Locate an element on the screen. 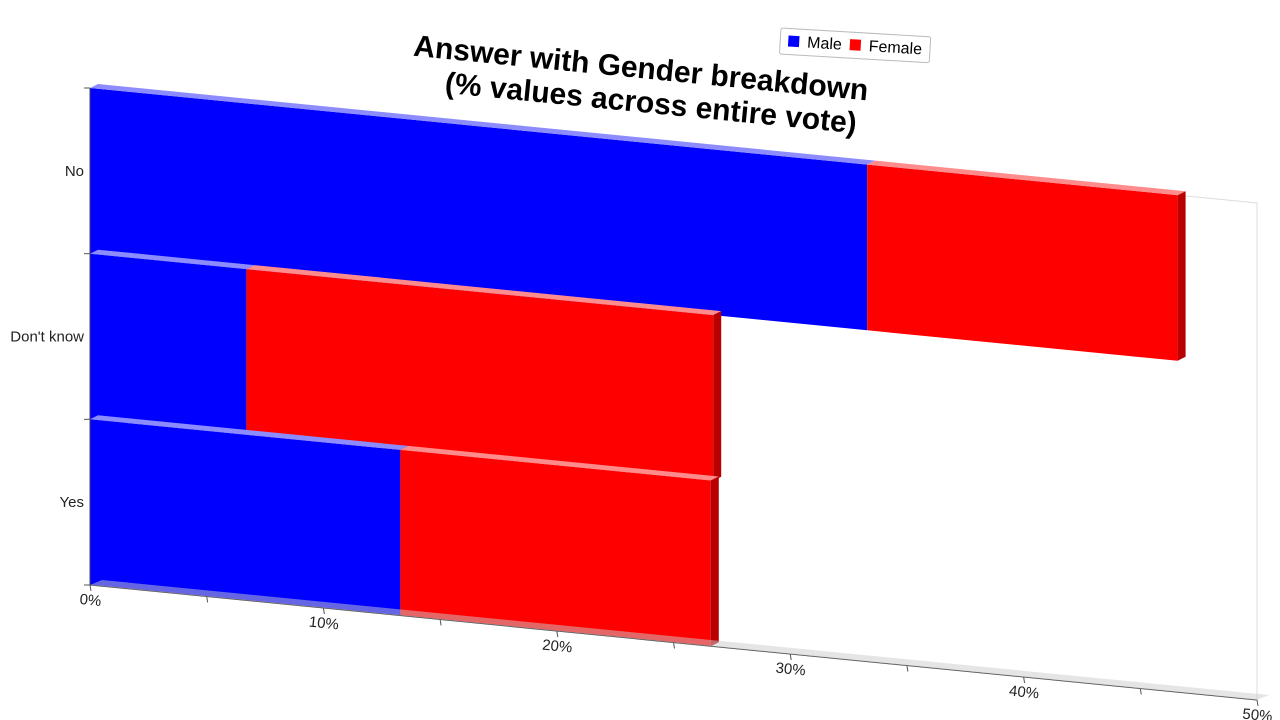  y-axis: No Don't know Yes is located at coordinates (50, 336).